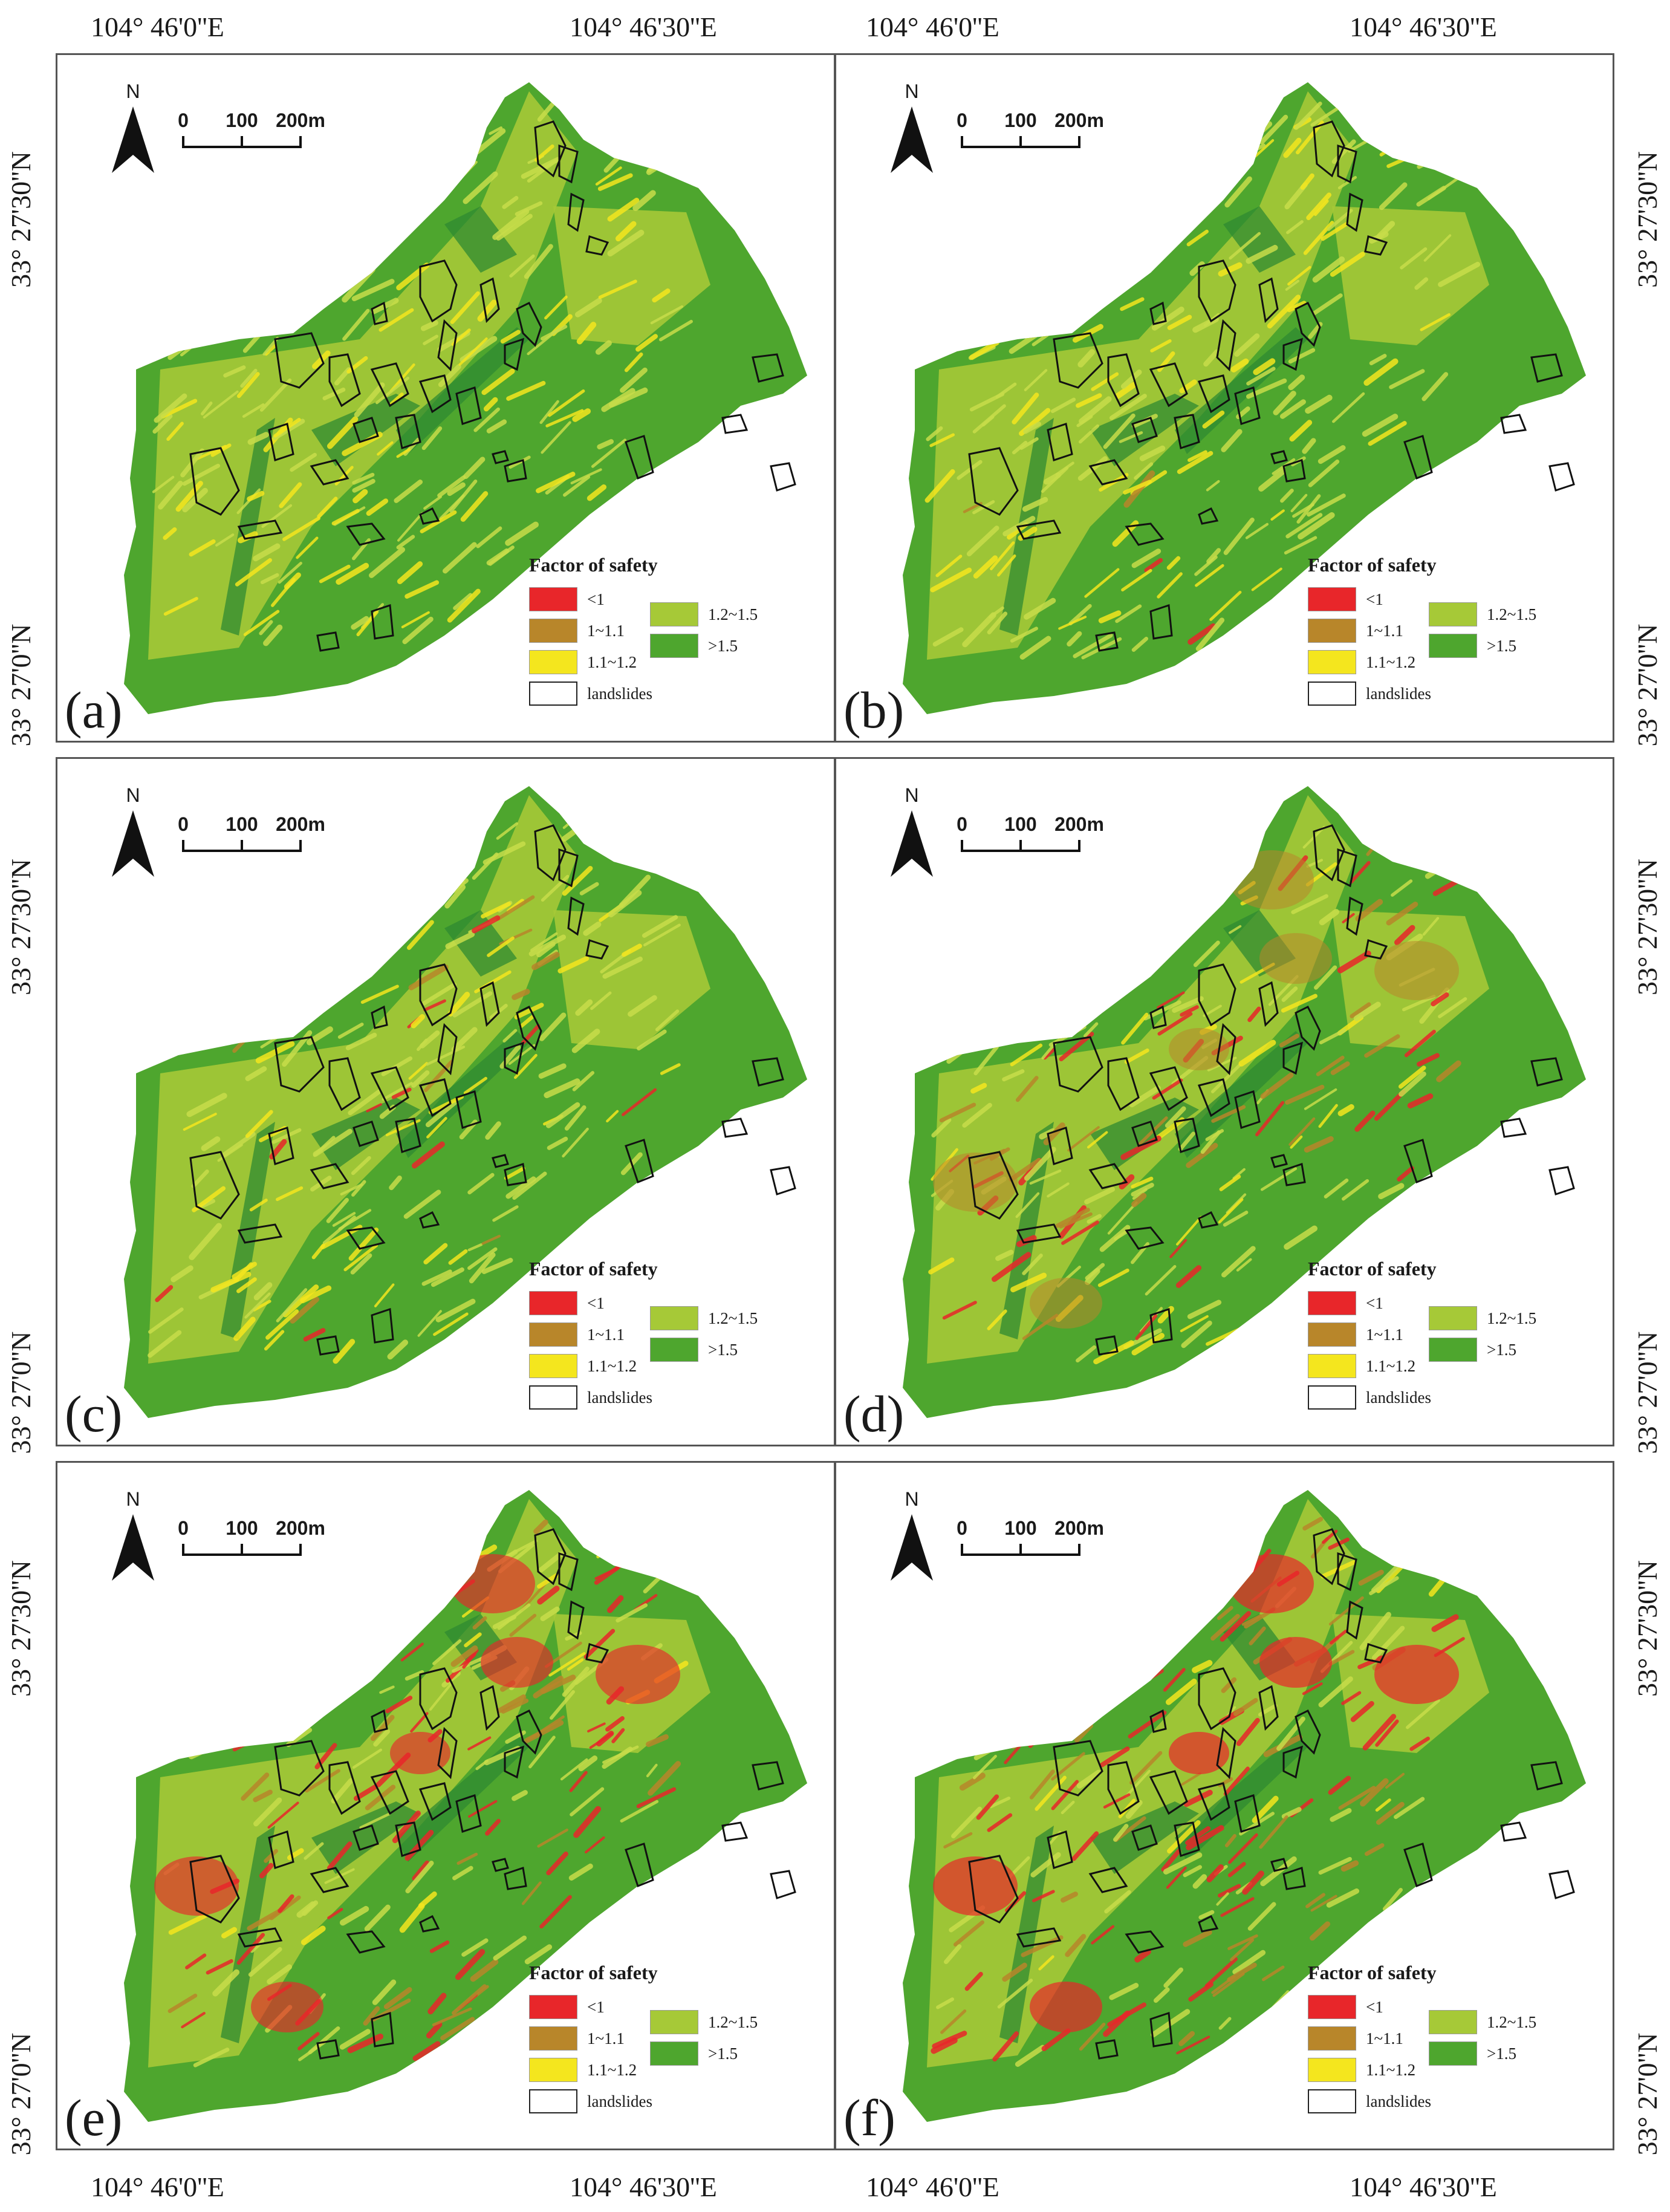  What do you see at coordinates (1501, 645) in the screenshot?
I see `legend-label: >1.5` at bounding box center [1501, 645].